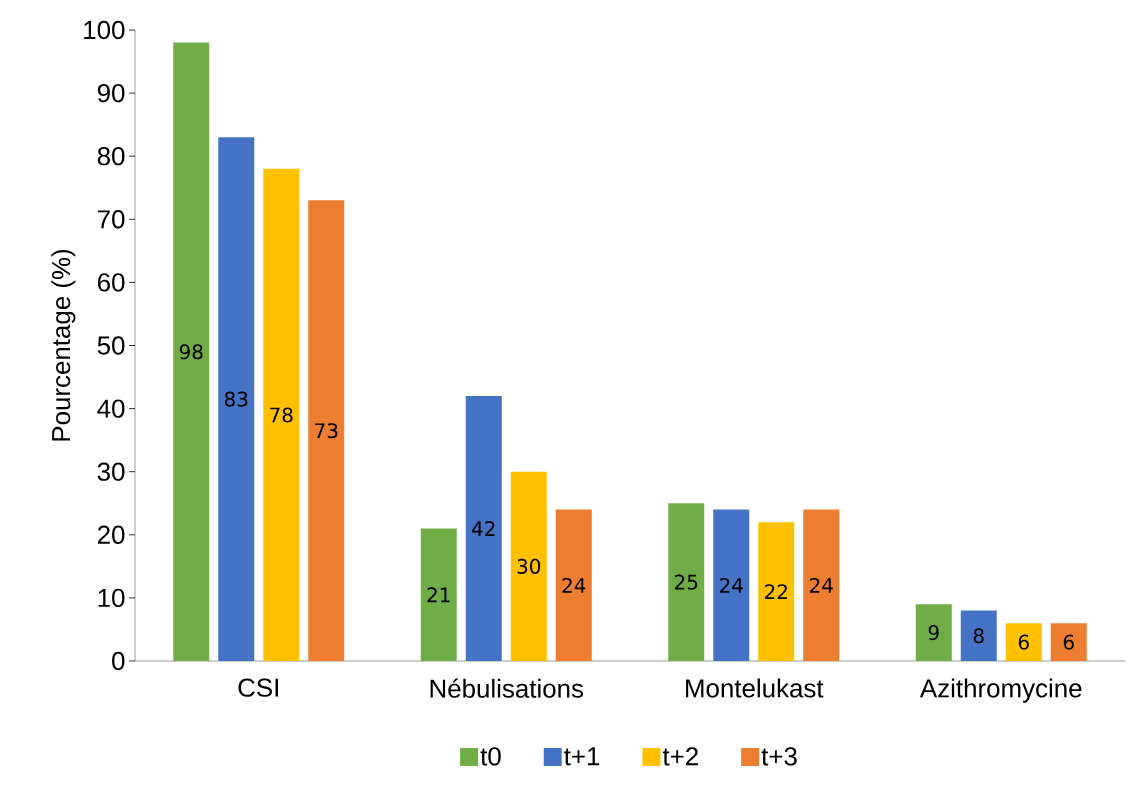 This screenshot has height=789, width=1129. What do you see at coordinates (111, 408) in the screenshot?
I see `y-tick-label: 40` at bounding box center [111, 408].